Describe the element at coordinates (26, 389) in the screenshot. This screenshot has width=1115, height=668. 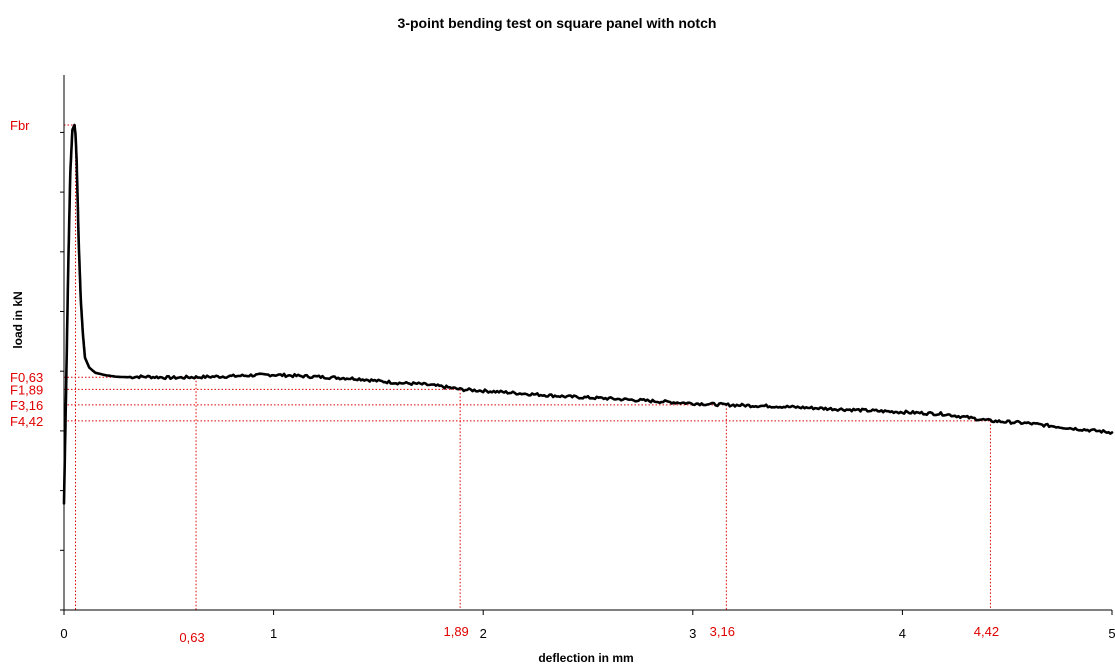
I see `marker-load-label: F1,89` at that location.